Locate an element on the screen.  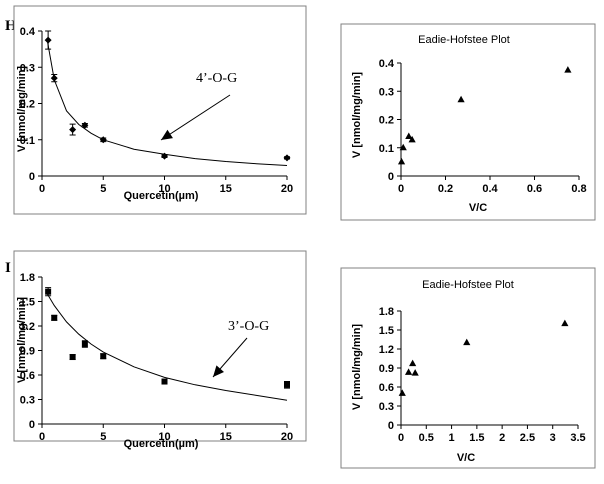
x-tick-label: 0.2 is located at coordinates (445, 189).